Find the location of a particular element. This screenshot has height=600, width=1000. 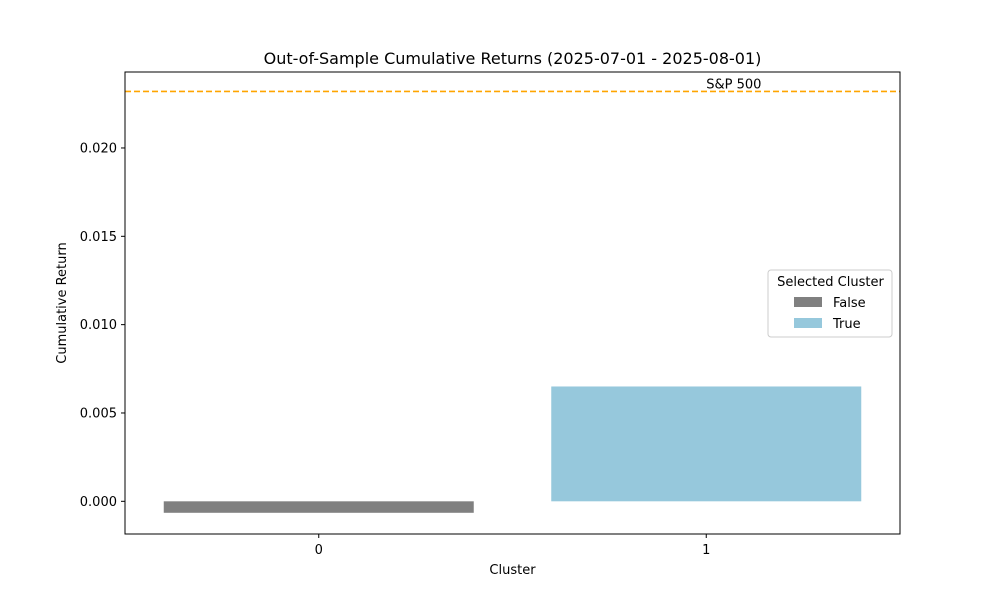

y-tick-label: 0.005 is located at coordinates (98, 413).